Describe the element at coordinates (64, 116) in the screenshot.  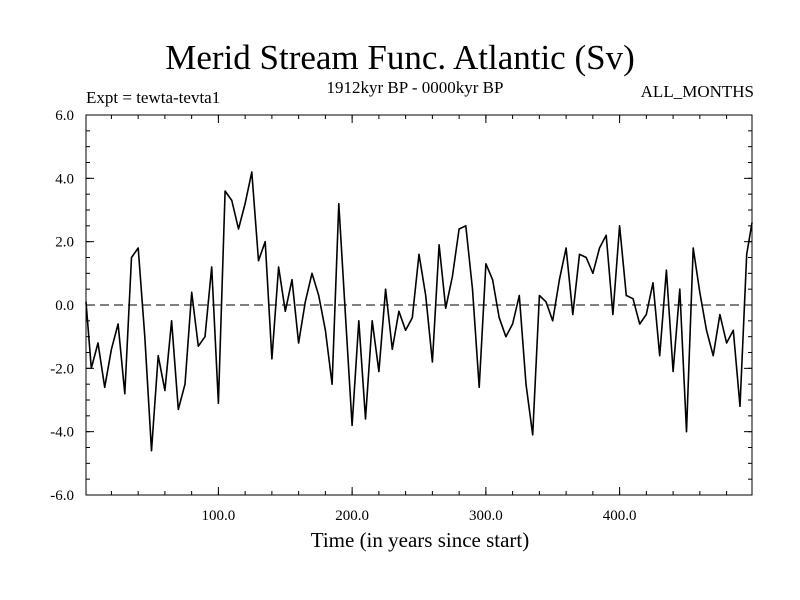
I see `y-tick-label: 6.0` at that location.